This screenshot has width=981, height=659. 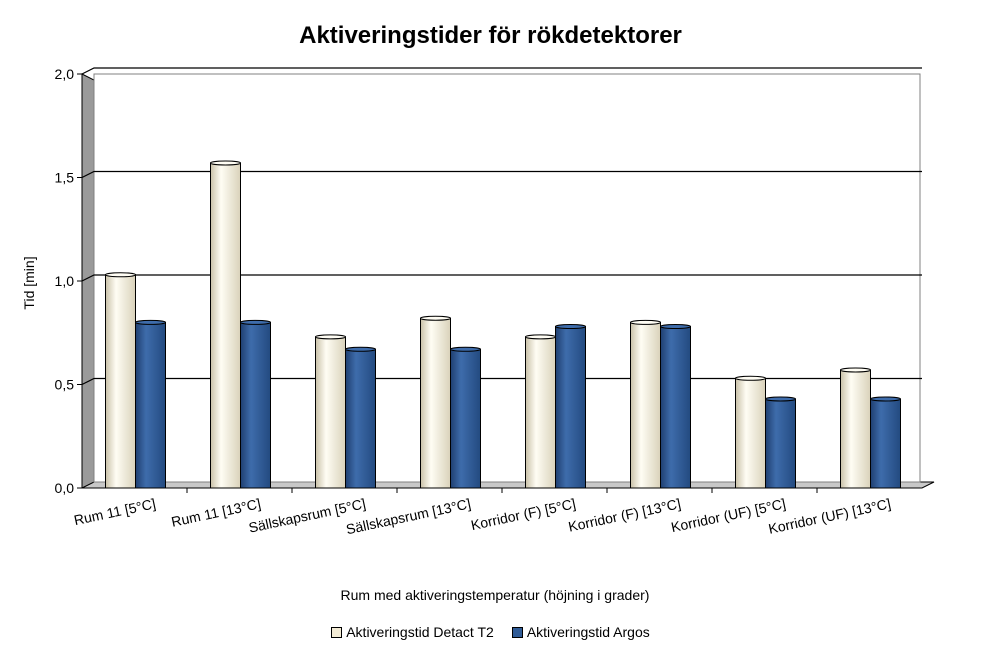 I want to click on legend-label-argos: Aktiveringstid Argos, so click(x=588, y=632).